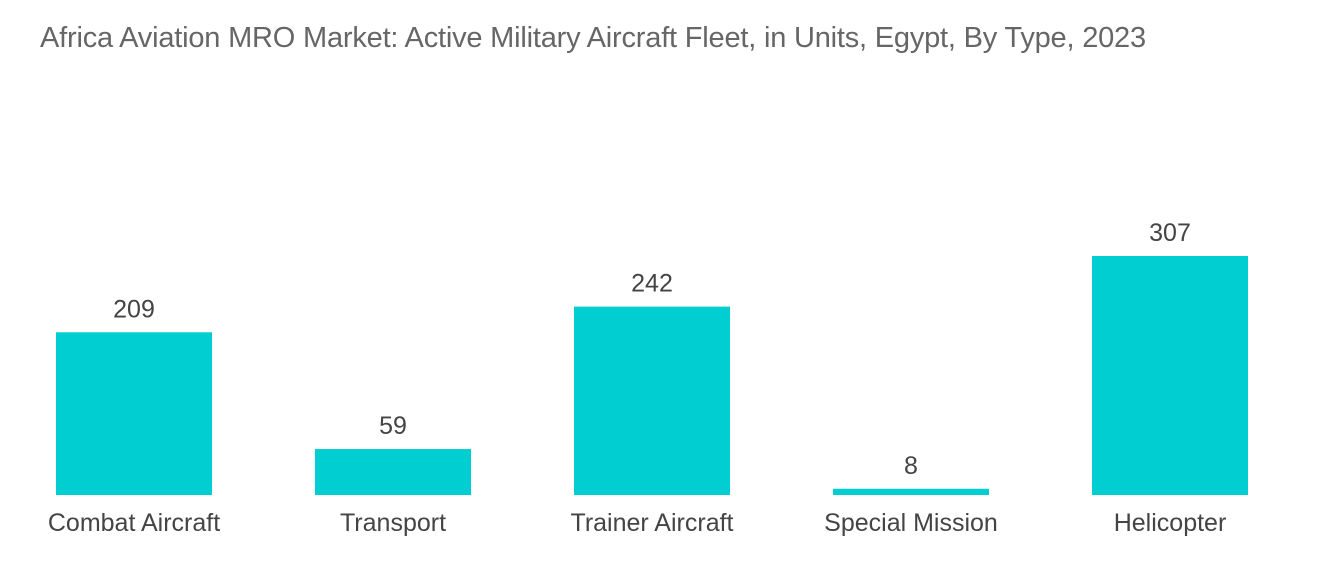  Describe the element at coordinates (393, 472) in the screenshot. I see `bar-transport` at that location.